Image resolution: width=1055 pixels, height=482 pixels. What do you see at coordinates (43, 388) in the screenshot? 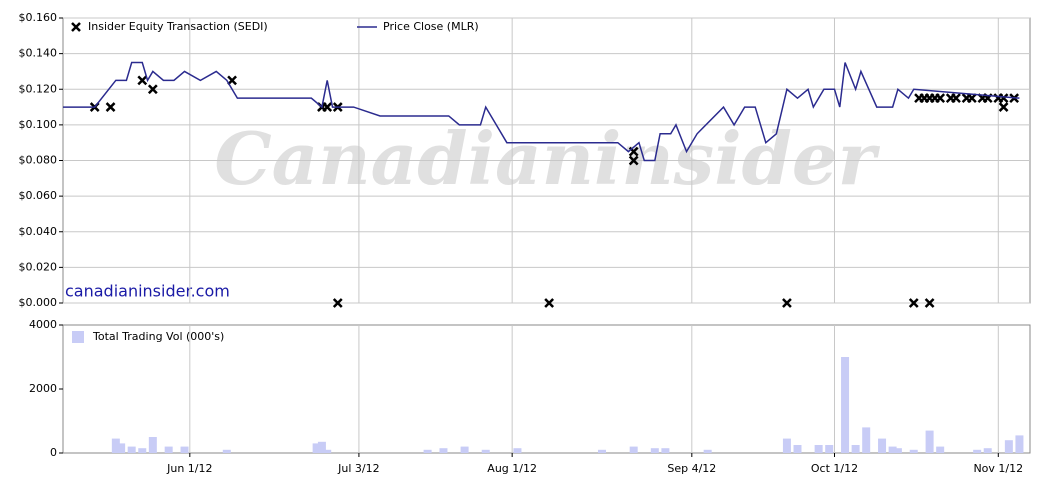
I see `y-tick-label: 2000` at bounding box center [43, 388].